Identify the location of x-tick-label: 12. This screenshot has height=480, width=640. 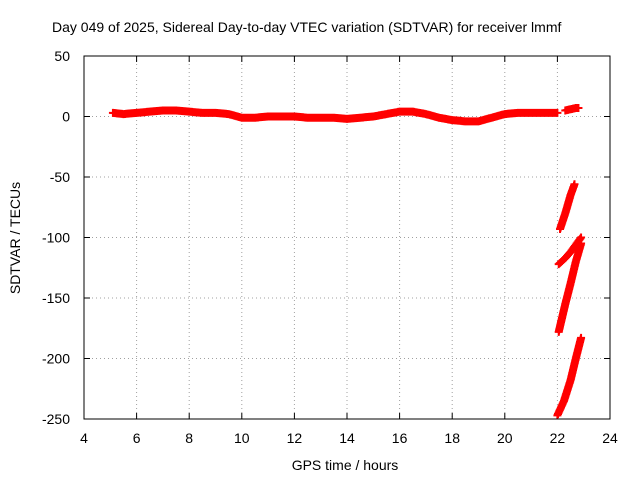
(295, 438).